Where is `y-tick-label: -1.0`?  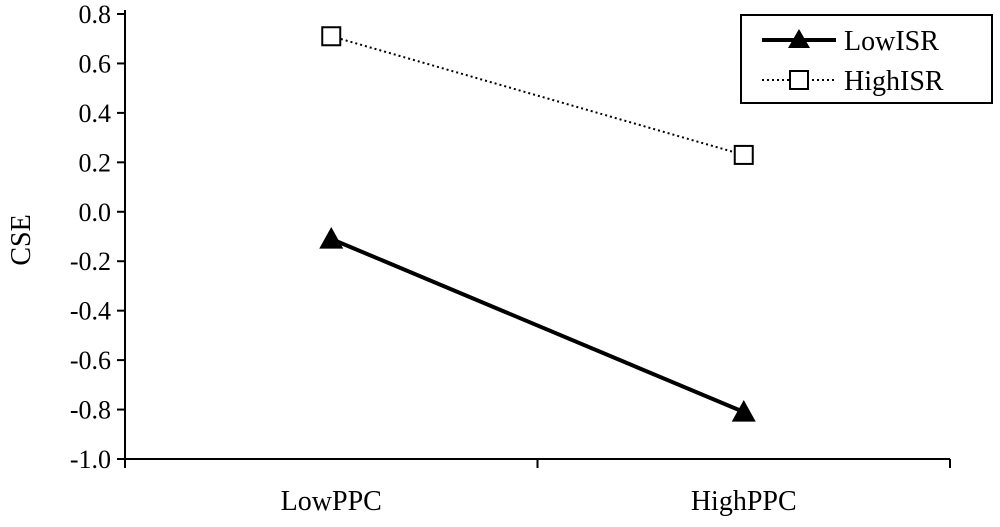
y-tick-label: -1.0 is located at coordinates (90, 459).